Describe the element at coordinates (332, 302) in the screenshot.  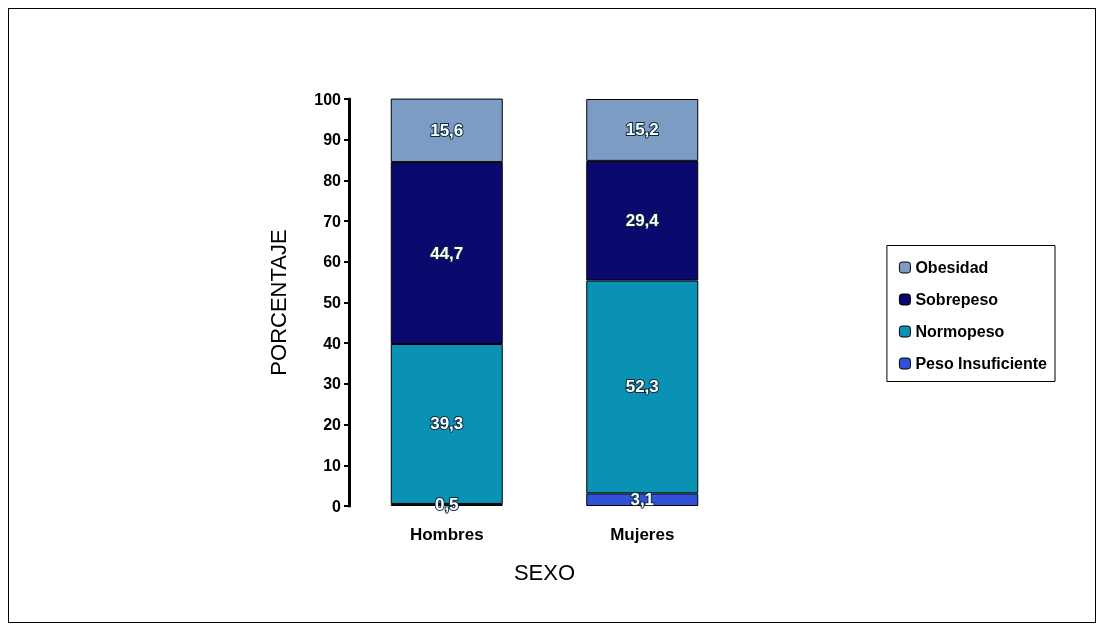
I see `y-tick-label: 50` at that location.